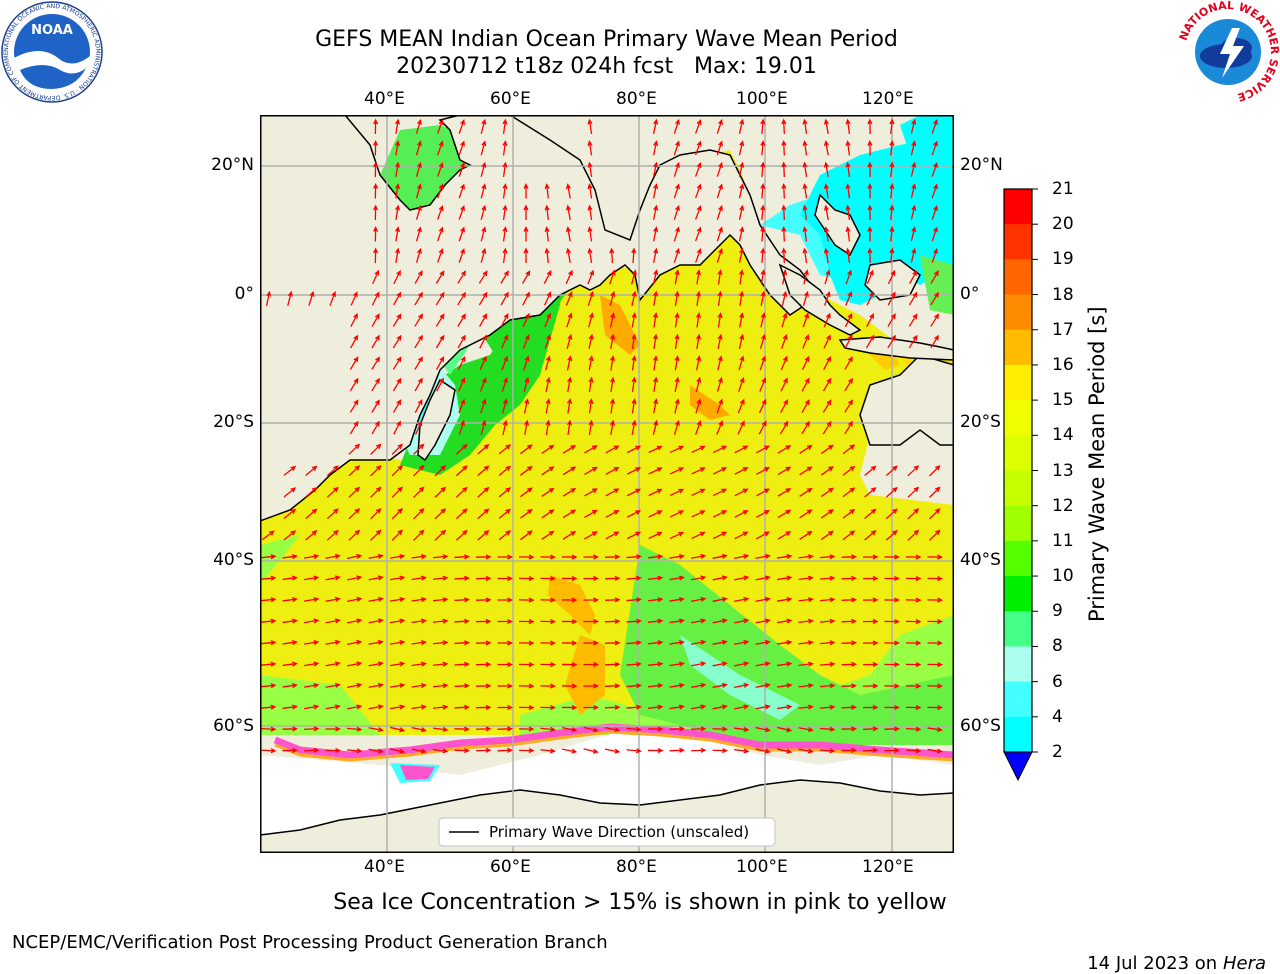  Describe the element at coordinates (510, 867) in the screenshot. I see `lon-label-bottom-60e: 60°E` at that location.